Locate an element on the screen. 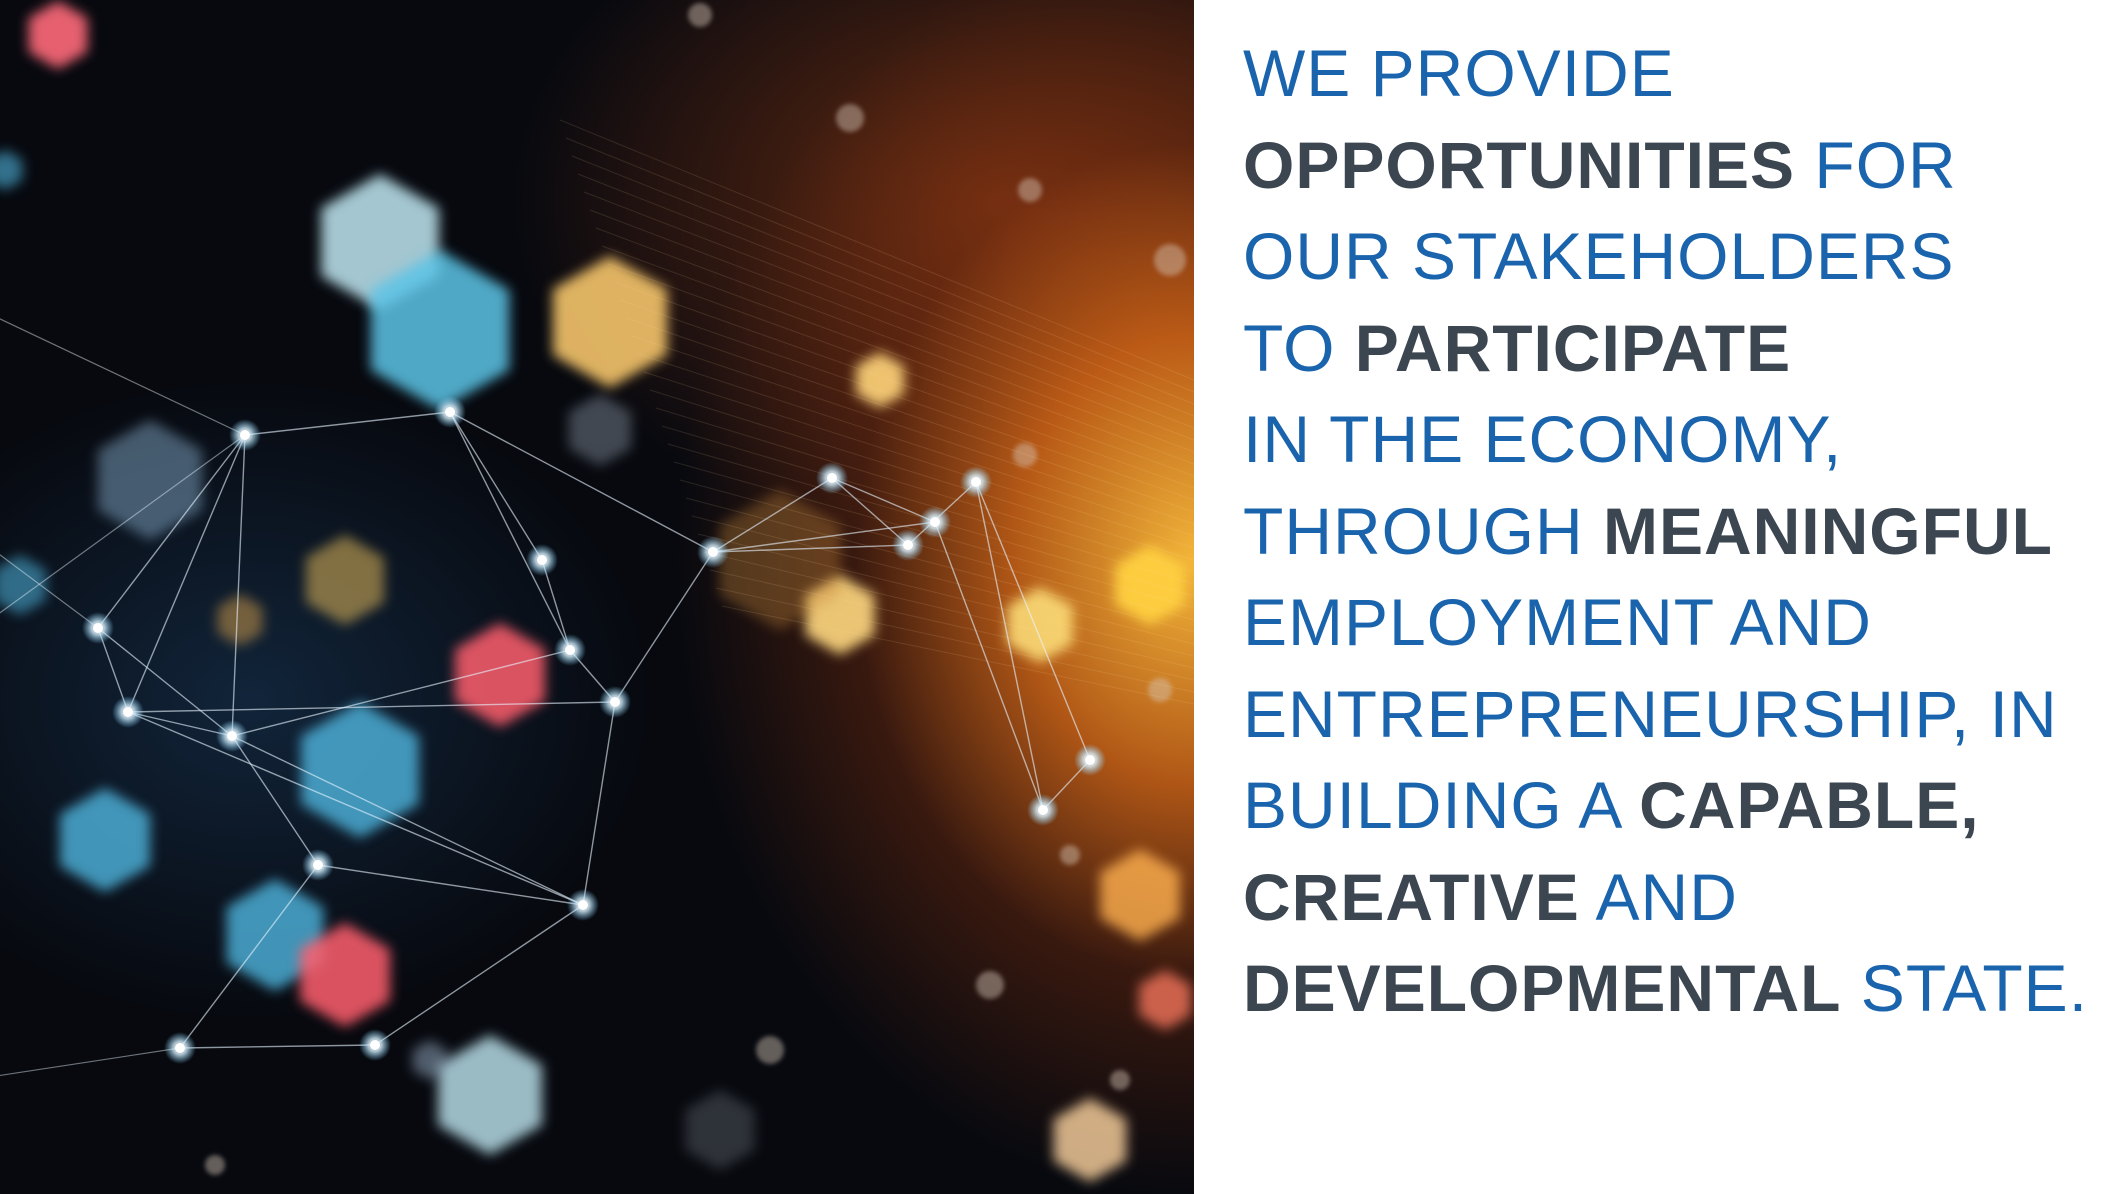  statement-line: opportunities for is located at coordinates (1673, 166).